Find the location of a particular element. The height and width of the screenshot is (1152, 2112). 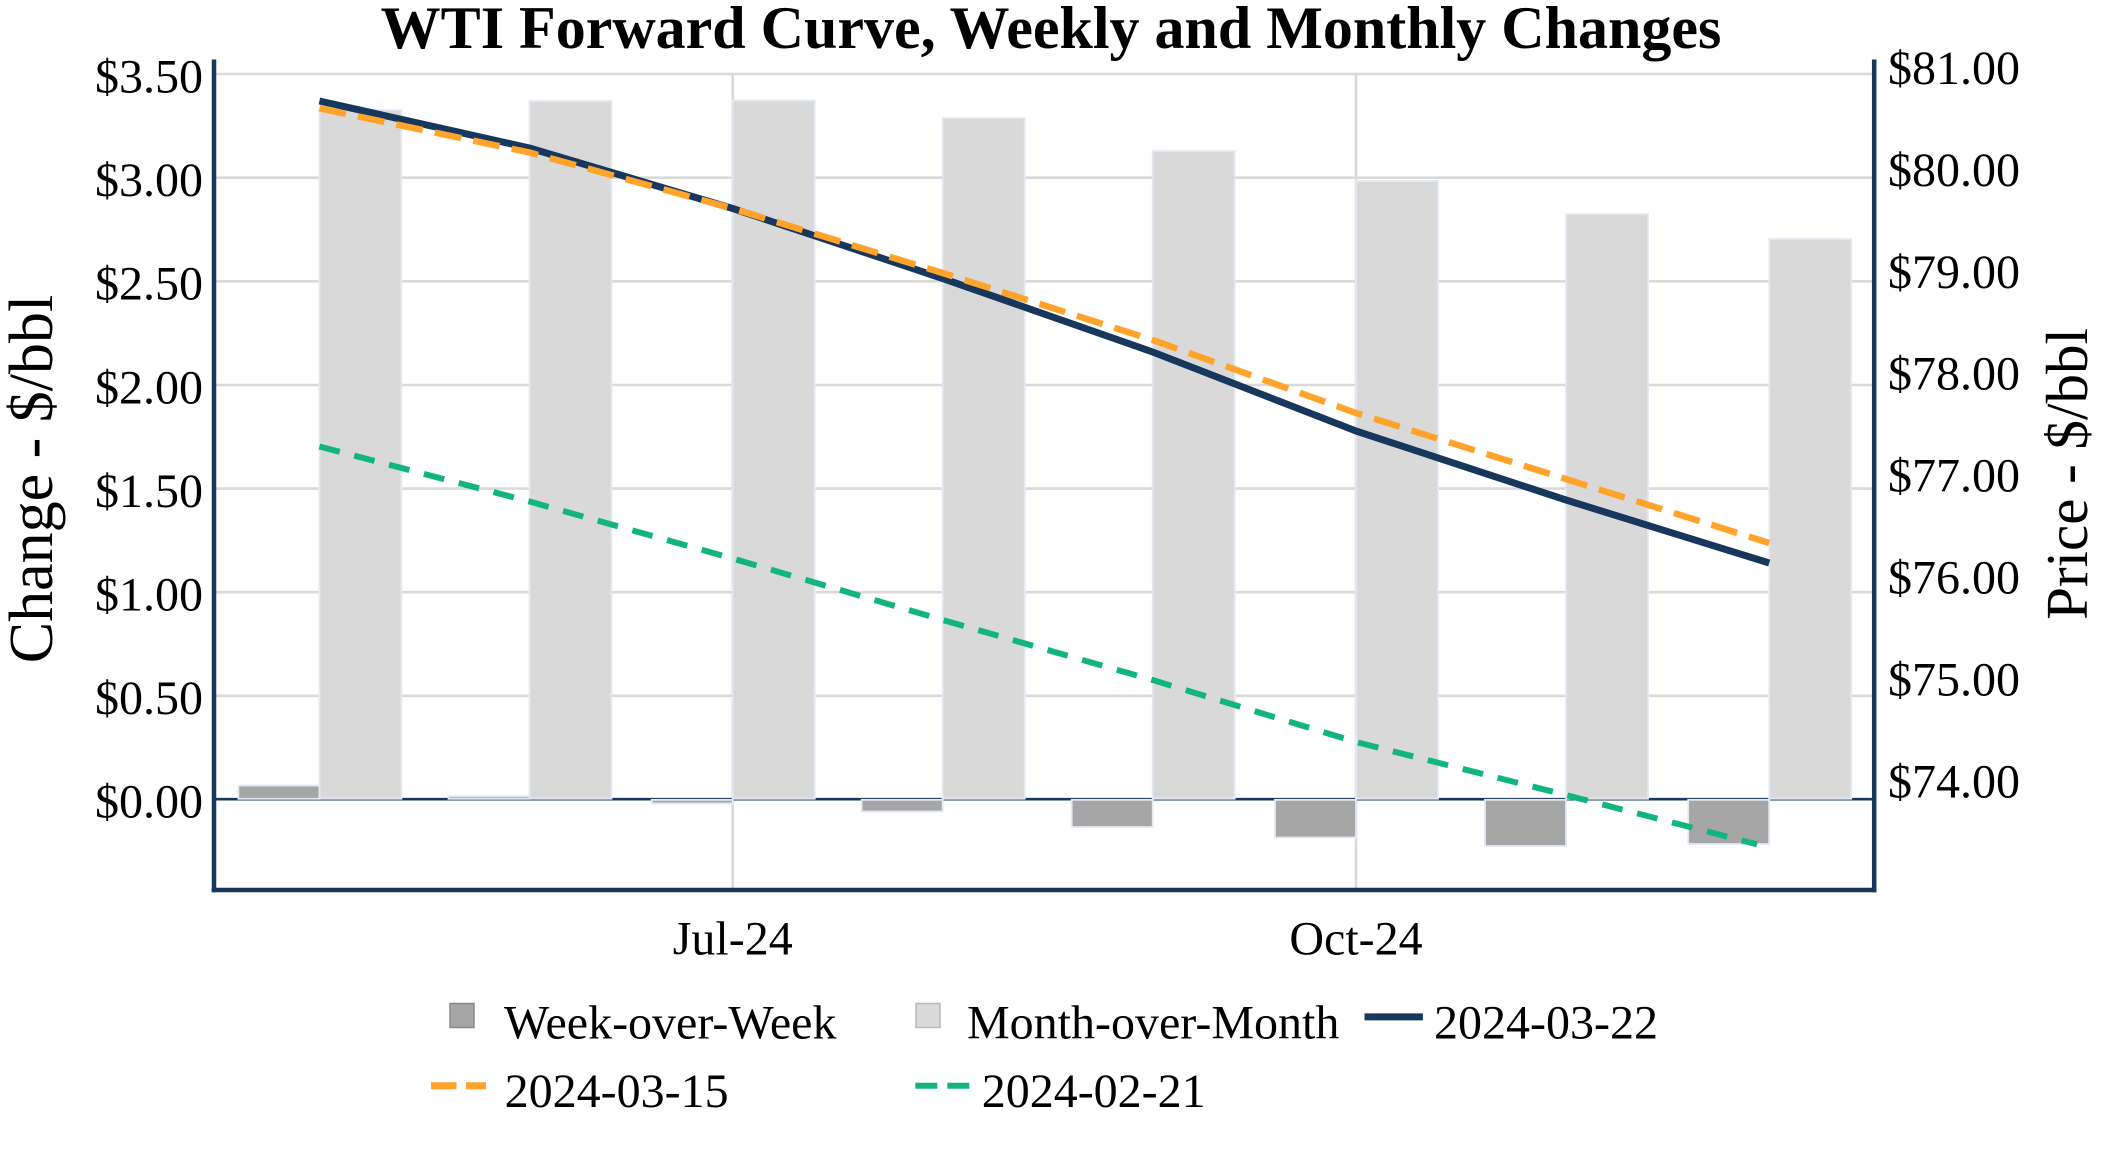

svg-text: 2024-03-15 is located at coordinates (617, 1091).